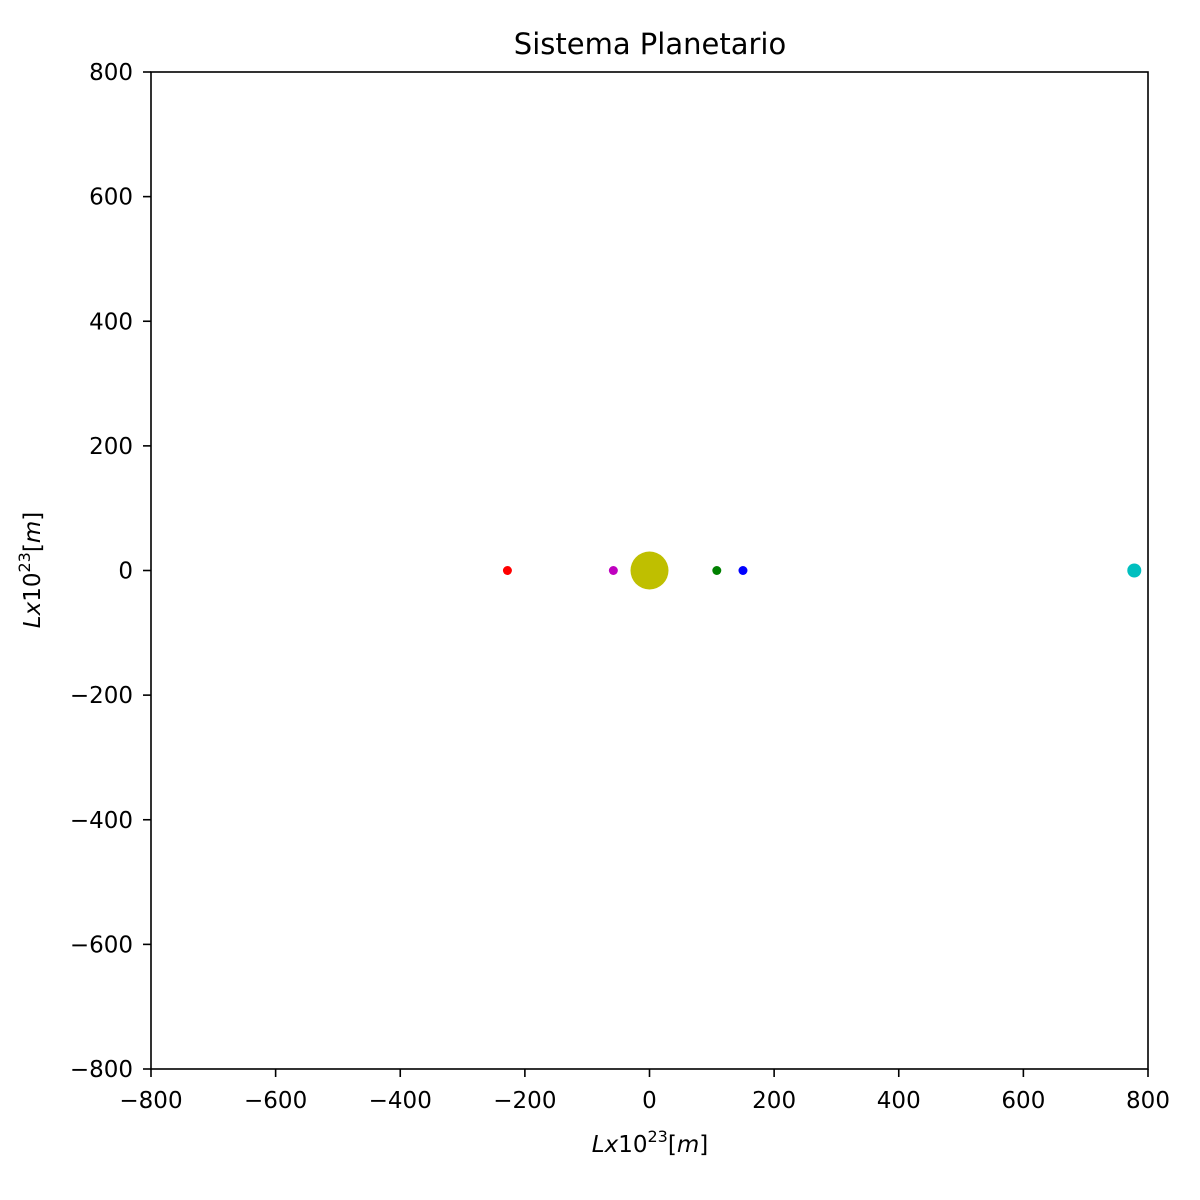 This screenshot has width=1200, height=1200. I want to click on y-axis-label: Lx1023[m], so click(30, 570).